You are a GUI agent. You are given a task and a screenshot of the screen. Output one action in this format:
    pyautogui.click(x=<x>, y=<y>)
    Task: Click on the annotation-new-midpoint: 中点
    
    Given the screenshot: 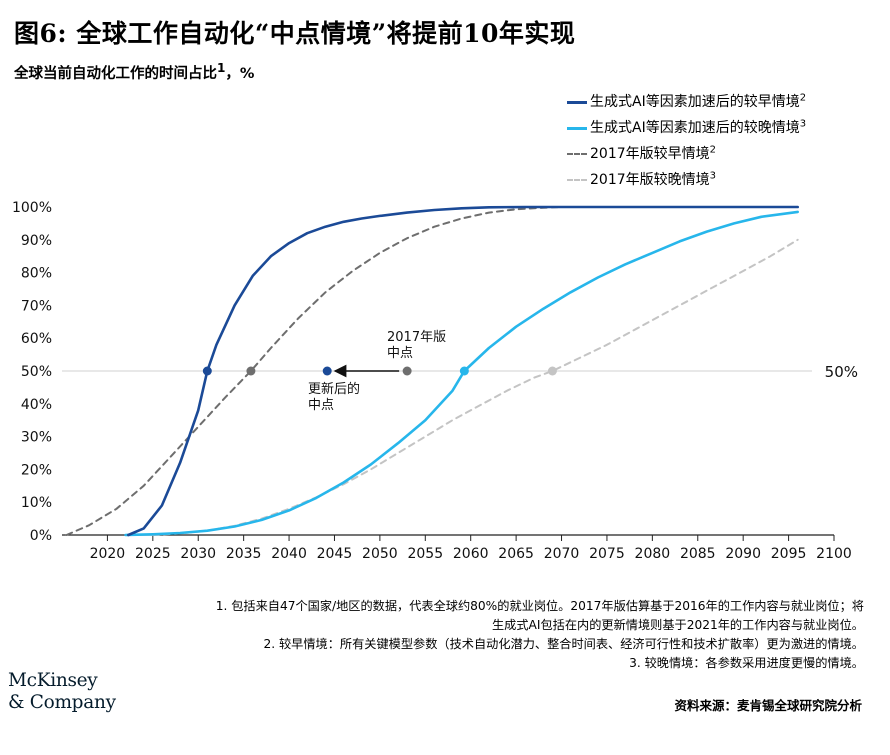 What is the action you would take?
    pyautogui.click(x=321, y=405)
    